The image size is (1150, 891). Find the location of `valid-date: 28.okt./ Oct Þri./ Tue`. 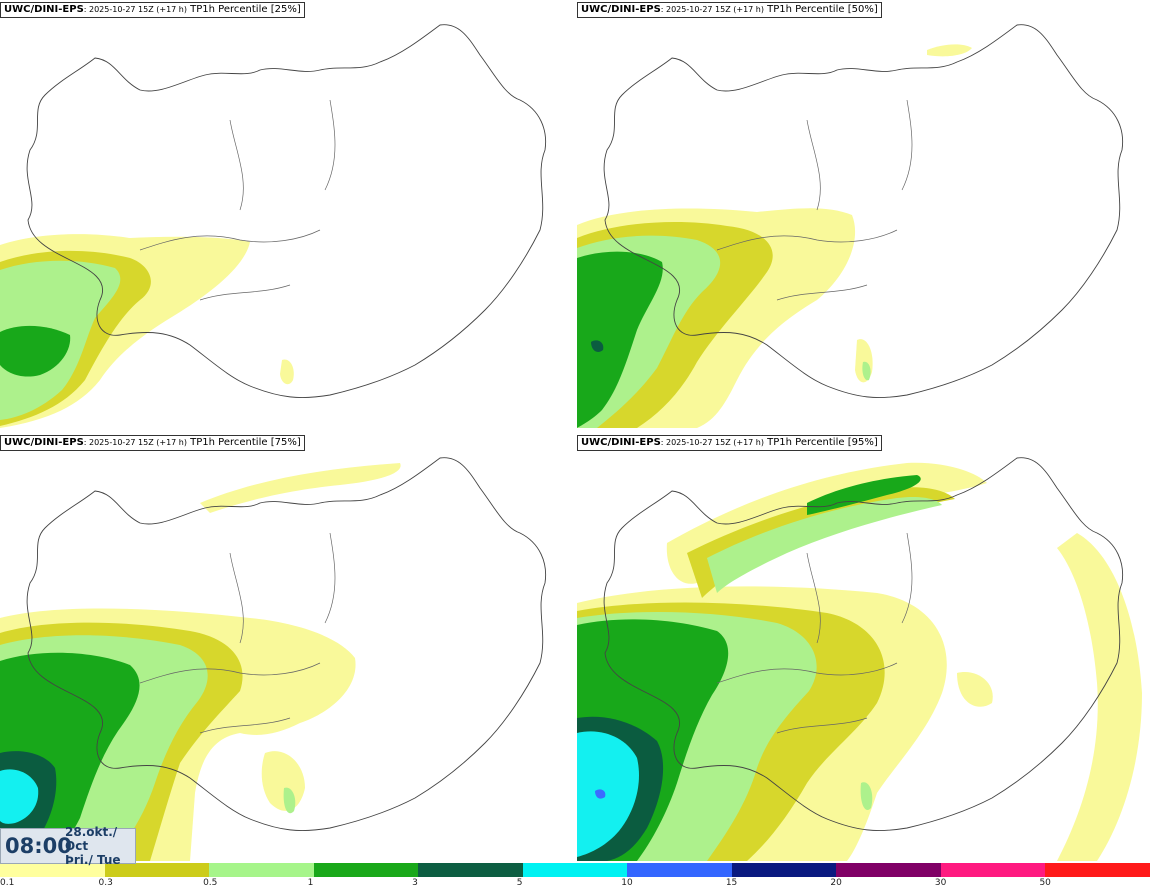

valid-date: 28.okt./ Oct Þri./ Tue is located at coordinates (100, 846).